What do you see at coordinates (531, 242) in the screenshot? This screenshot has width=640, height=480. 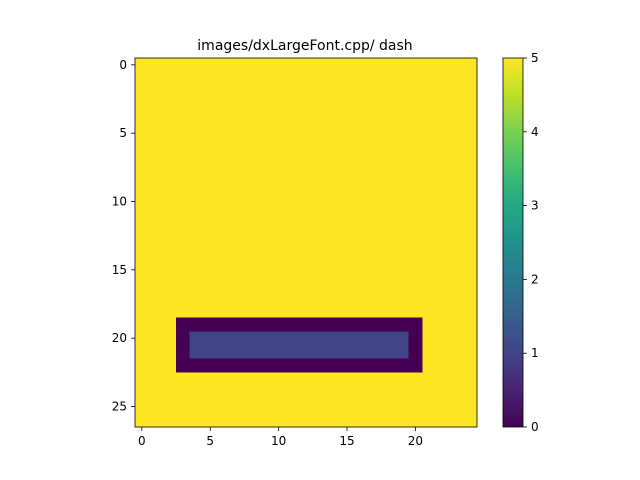 I see `colorbar-ticks: 0 1 2 3 4 5` at bounding box center [531, 242].